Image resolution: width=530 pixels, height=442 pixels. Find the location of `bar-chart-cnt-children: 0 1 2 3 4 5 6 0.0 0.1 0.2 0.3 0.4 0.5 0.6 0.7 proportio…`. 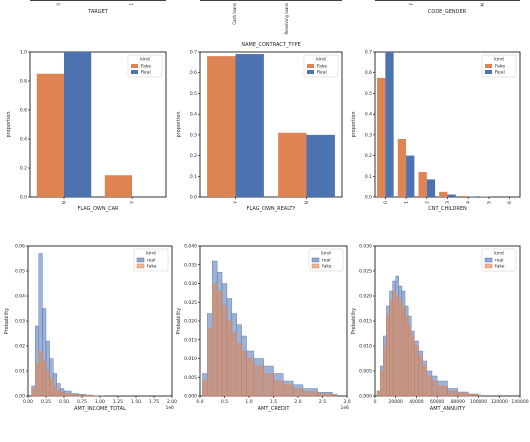

bar-chart-cnt-children: 0 1 2 3 4 5 6 0.0 0.1 0.2 0.3 0.4 0.5 0.6 0.7 proportio… is located at coordinates (436, 131).